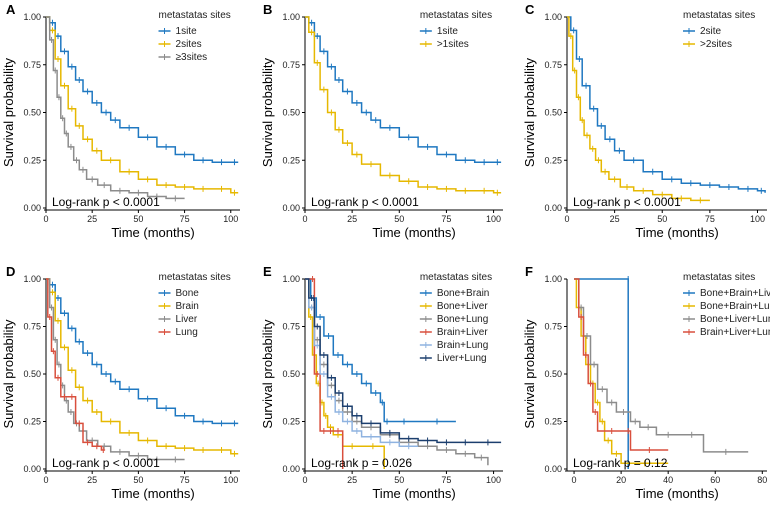  Describe the element at coordinates (267, 271) in the screenshot. I see `panel-letter: E` at that location.